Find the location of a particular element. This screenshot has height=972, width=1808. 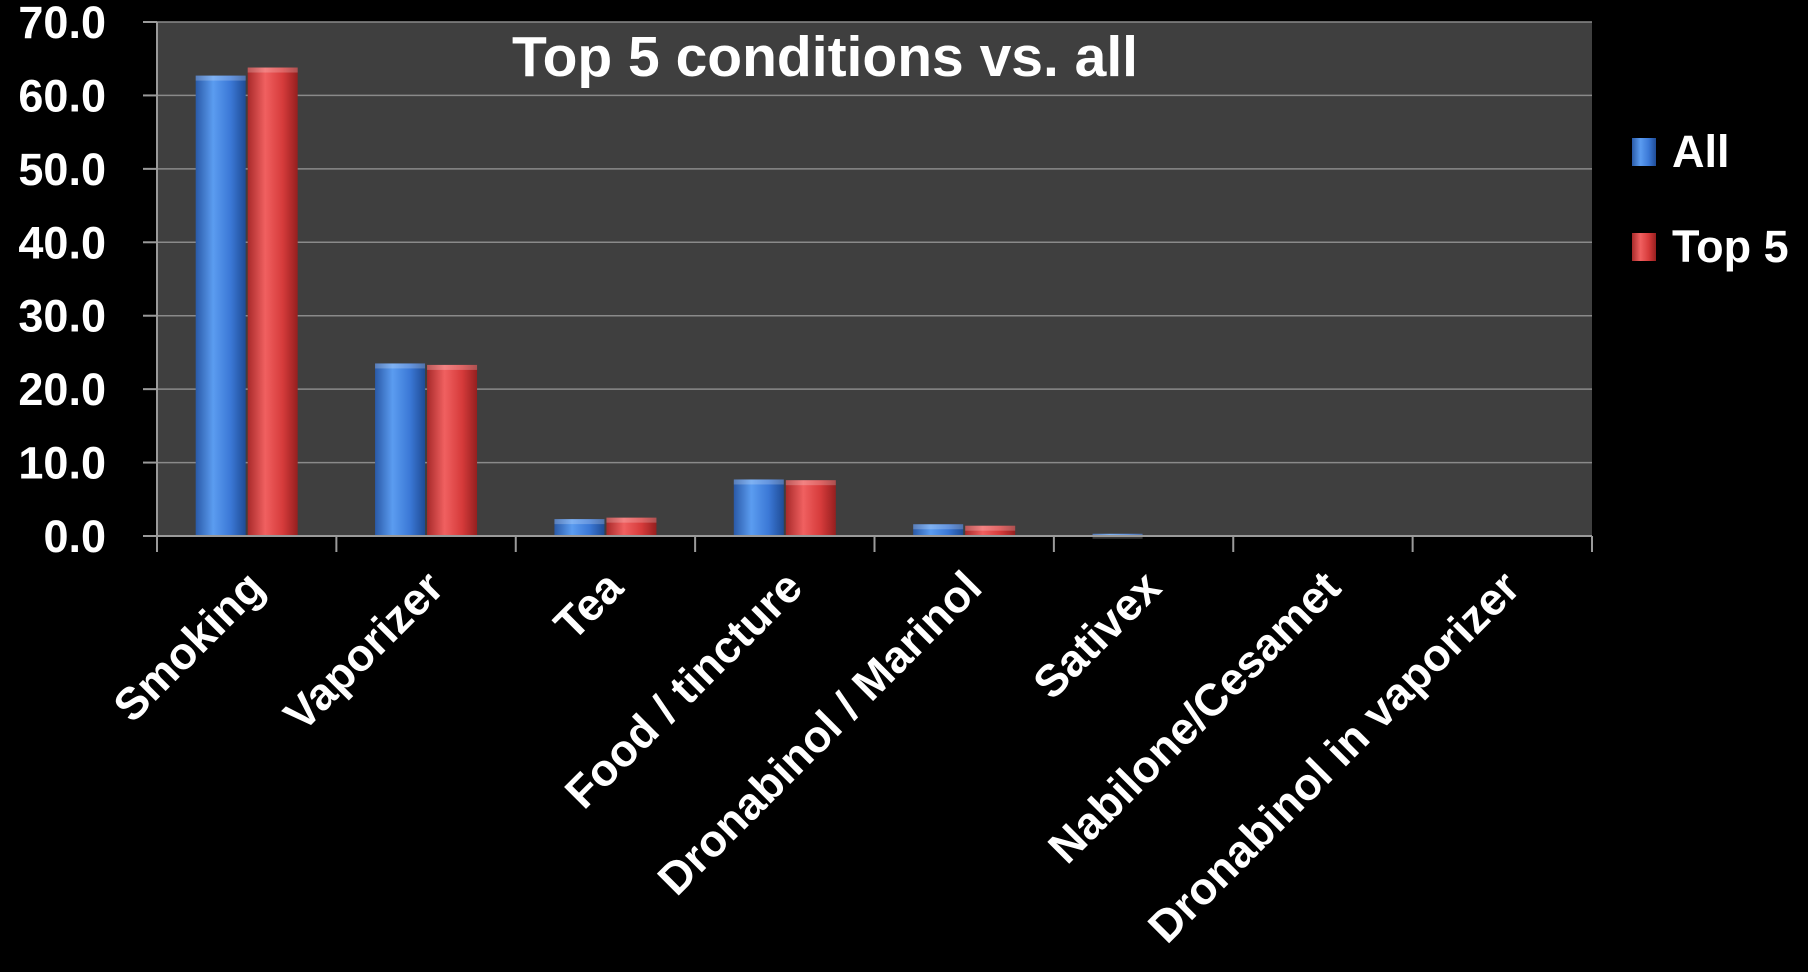

chart-title: Top 5 conditions vs. all is located at coordinates (825, 57).